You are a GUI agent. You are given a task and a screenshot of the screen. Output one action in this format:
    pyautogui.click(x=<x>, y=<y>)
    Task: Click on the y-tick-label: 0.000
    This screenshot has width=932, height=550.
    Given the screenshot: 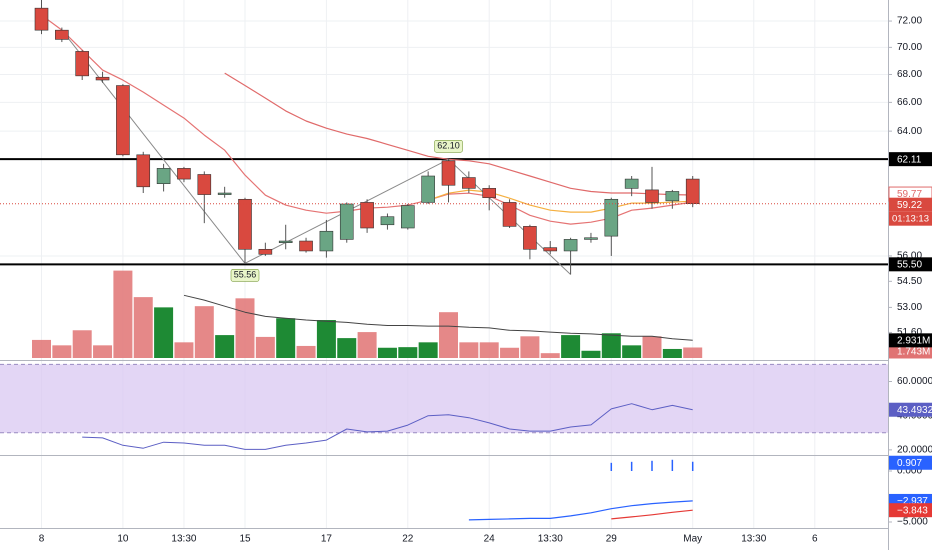 What is the action you would take?
    pyautogui.click(x=909, y=471)
    